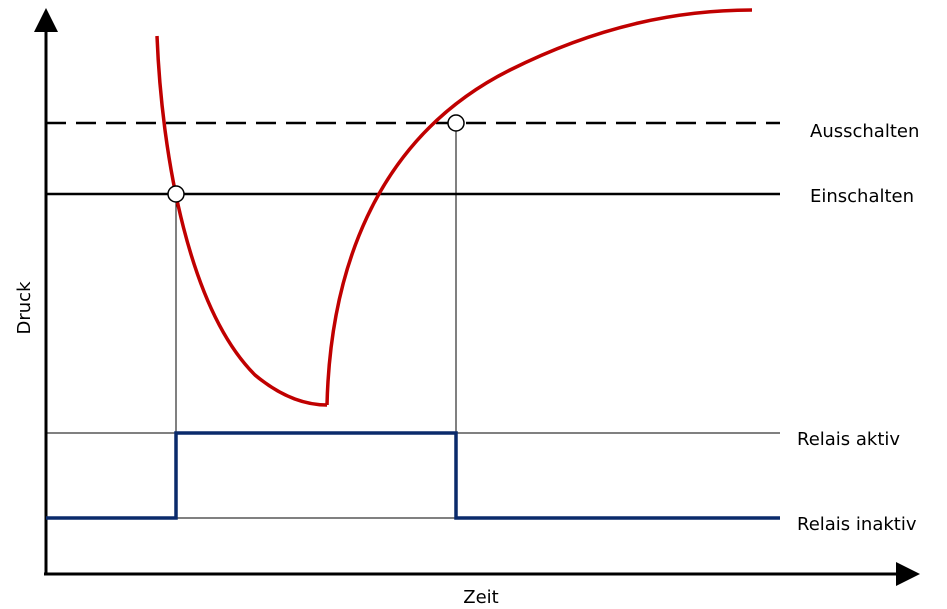  I want to click on x-axis-label: Zeit, so click(480, 597).